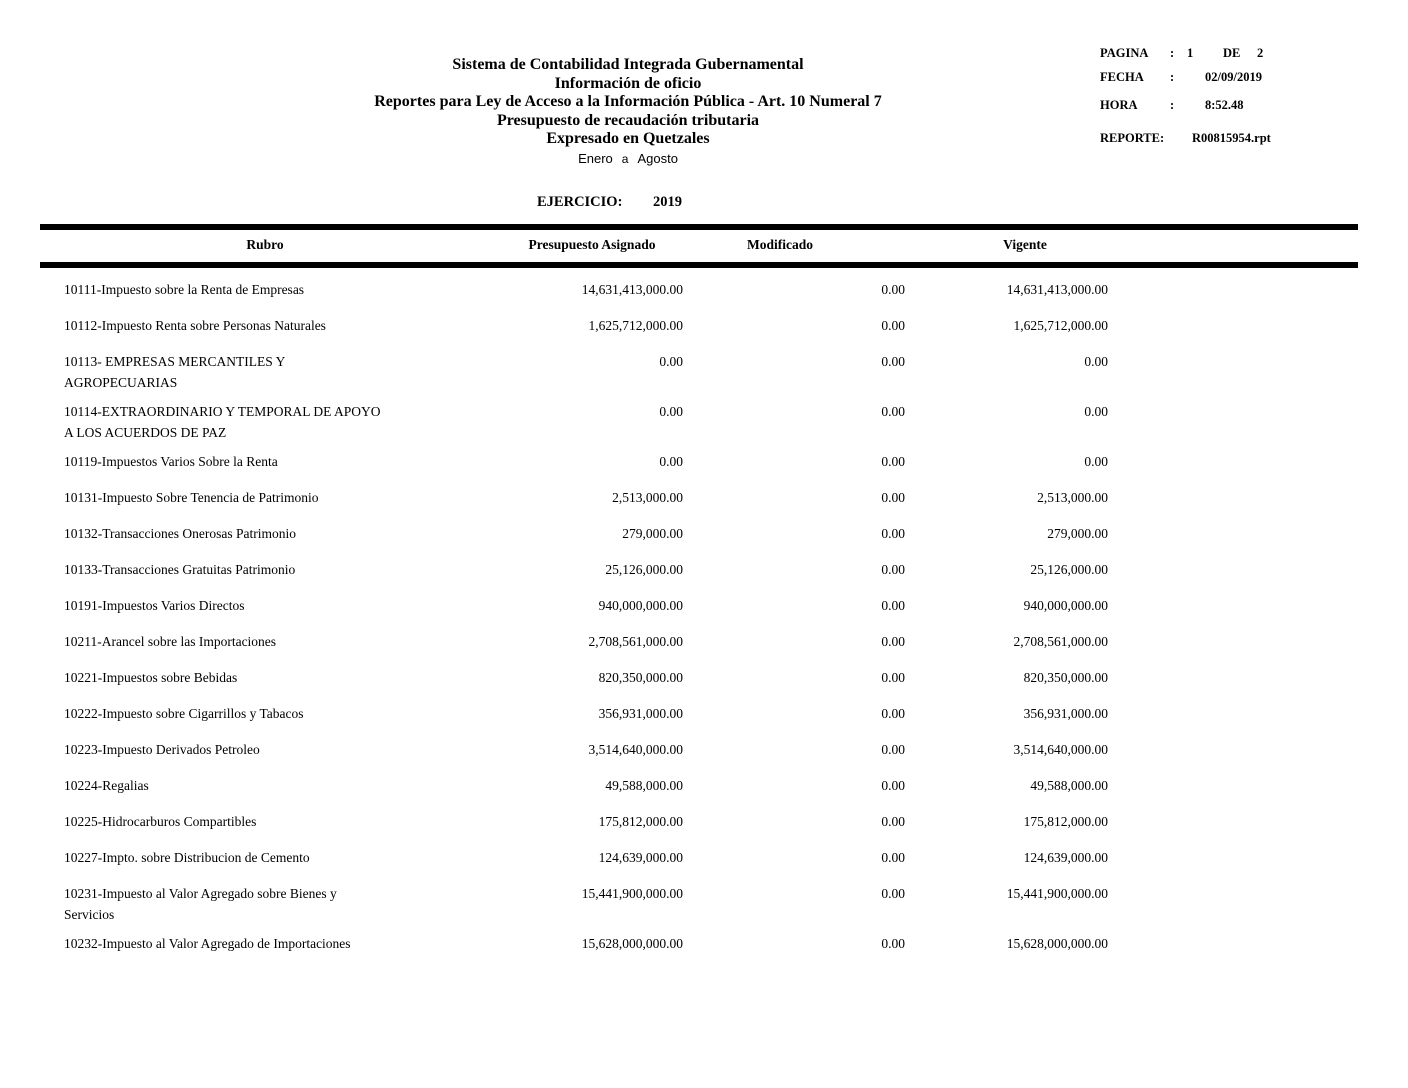 This screenshot has height=1088, width=1408. What do you see at coordinates (1231, 138) in the screenshot?
I see `reporte-value: R00815954.rpt` at bounding box center [1231, 138].